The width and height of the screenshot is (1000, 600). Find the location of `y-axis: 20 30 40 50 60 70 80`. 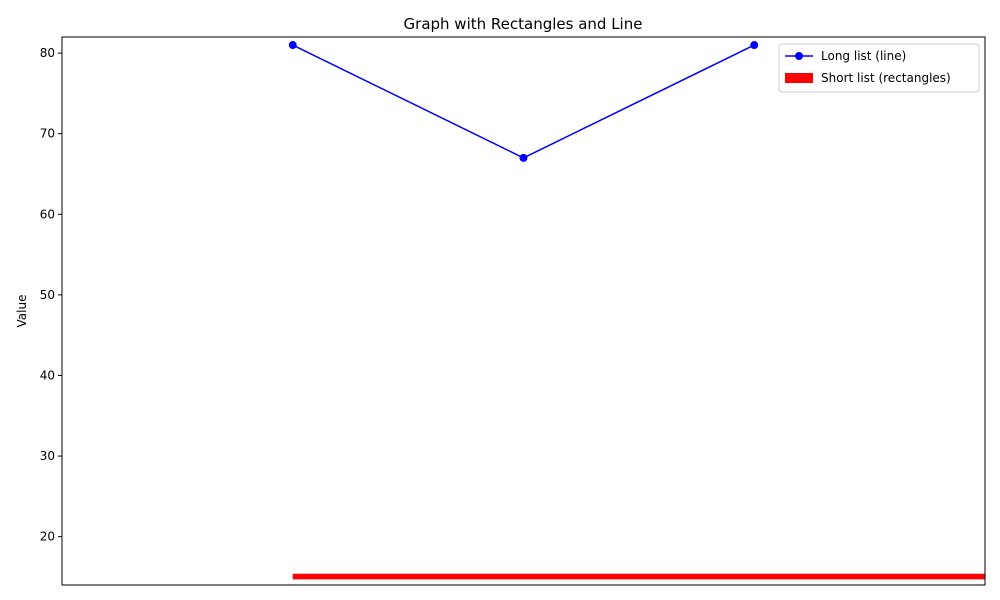

y-axis: 20 30 40 50 60 70 80 is located at coordinates (51, 295).